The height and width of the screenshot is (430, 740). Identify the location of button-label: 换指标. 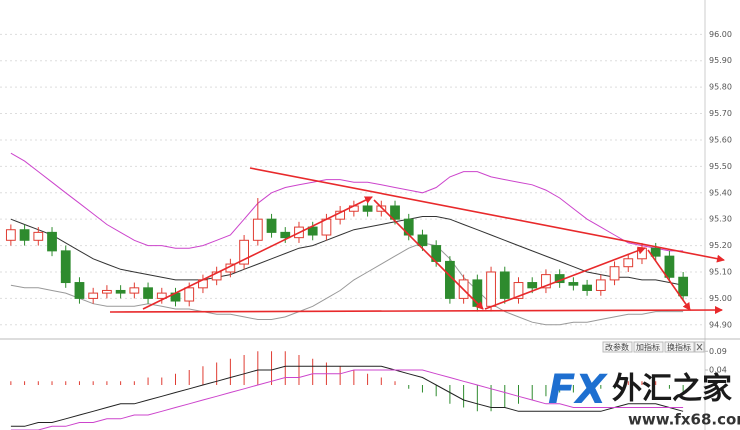
(679, 347).